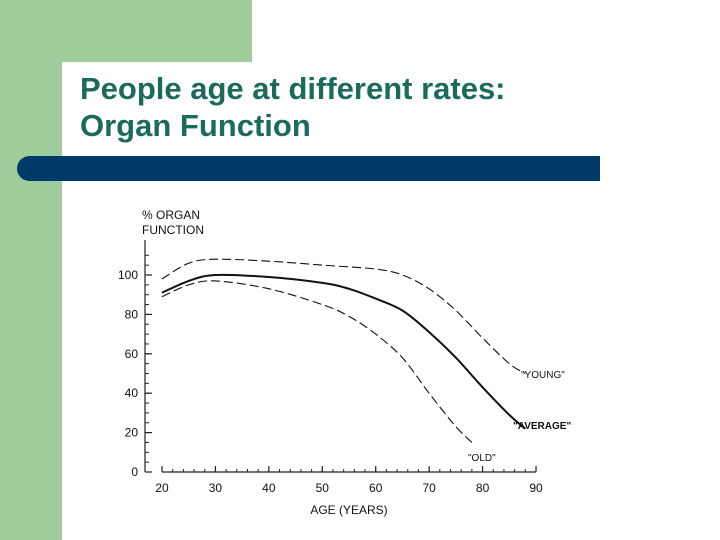  What do you see at coordinates (126, 31) in the screenshot?
I see `top-accent-block` at bounding box center [126, 31].